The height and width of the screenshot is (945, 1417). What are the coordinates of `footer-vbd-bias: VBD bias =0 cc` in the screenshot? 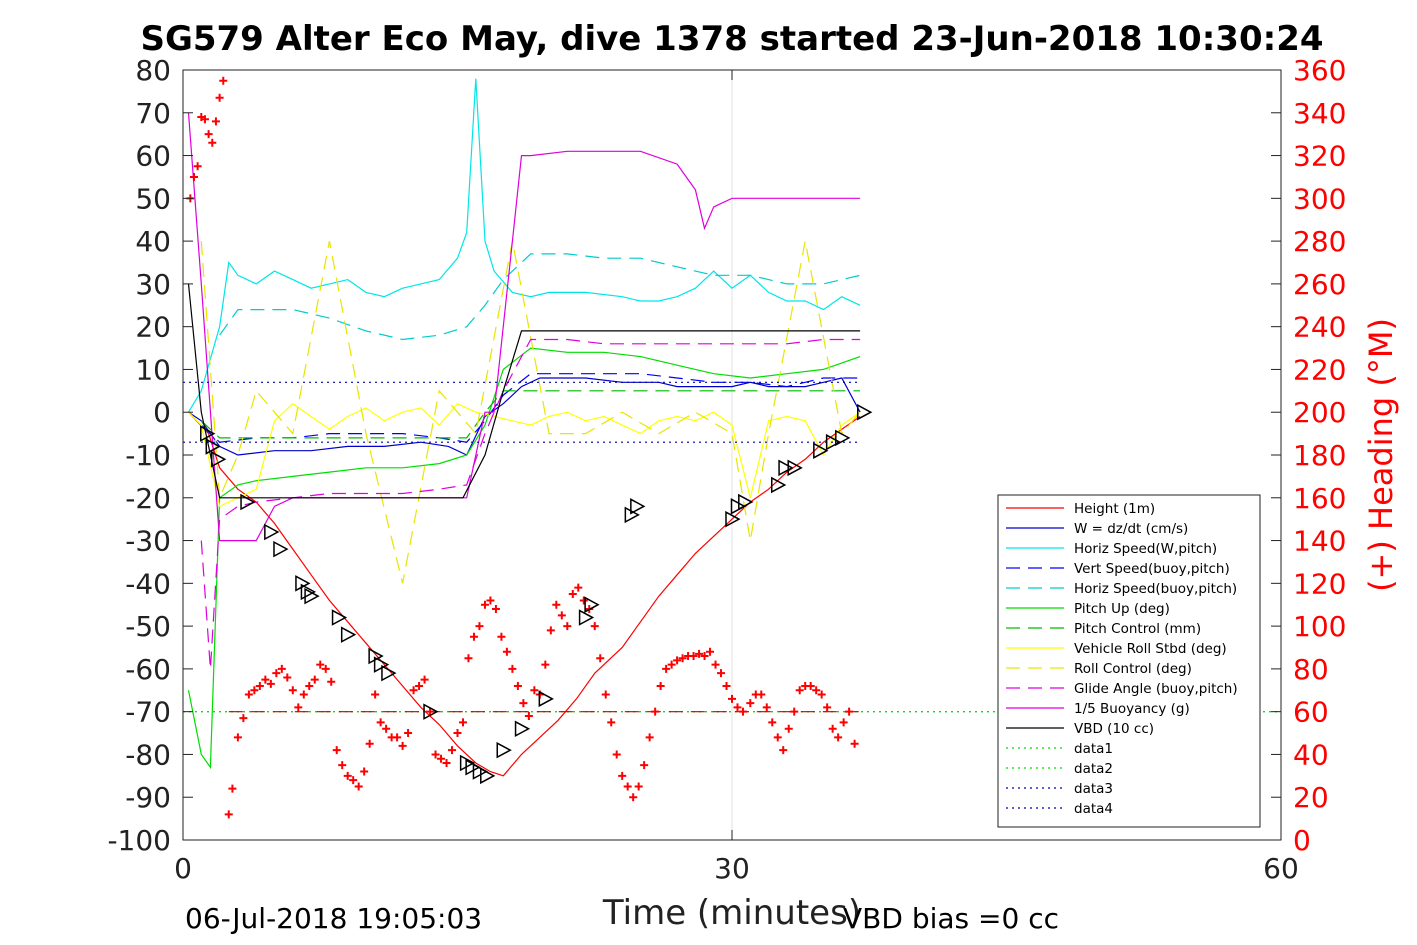 It's located at (951, 918).